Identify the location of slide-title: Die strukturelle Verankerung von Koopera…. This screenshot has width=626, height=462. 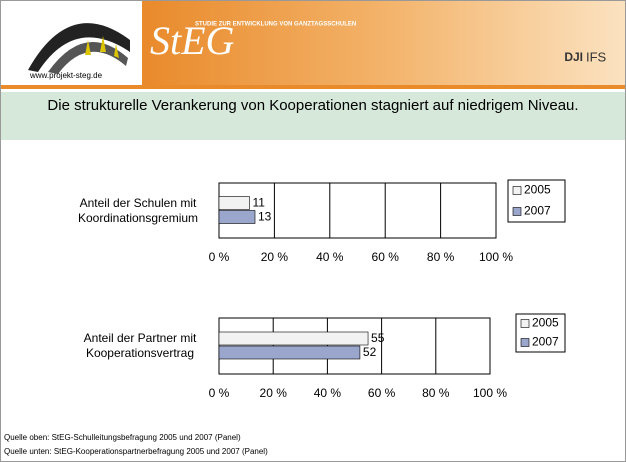
(313, 105).